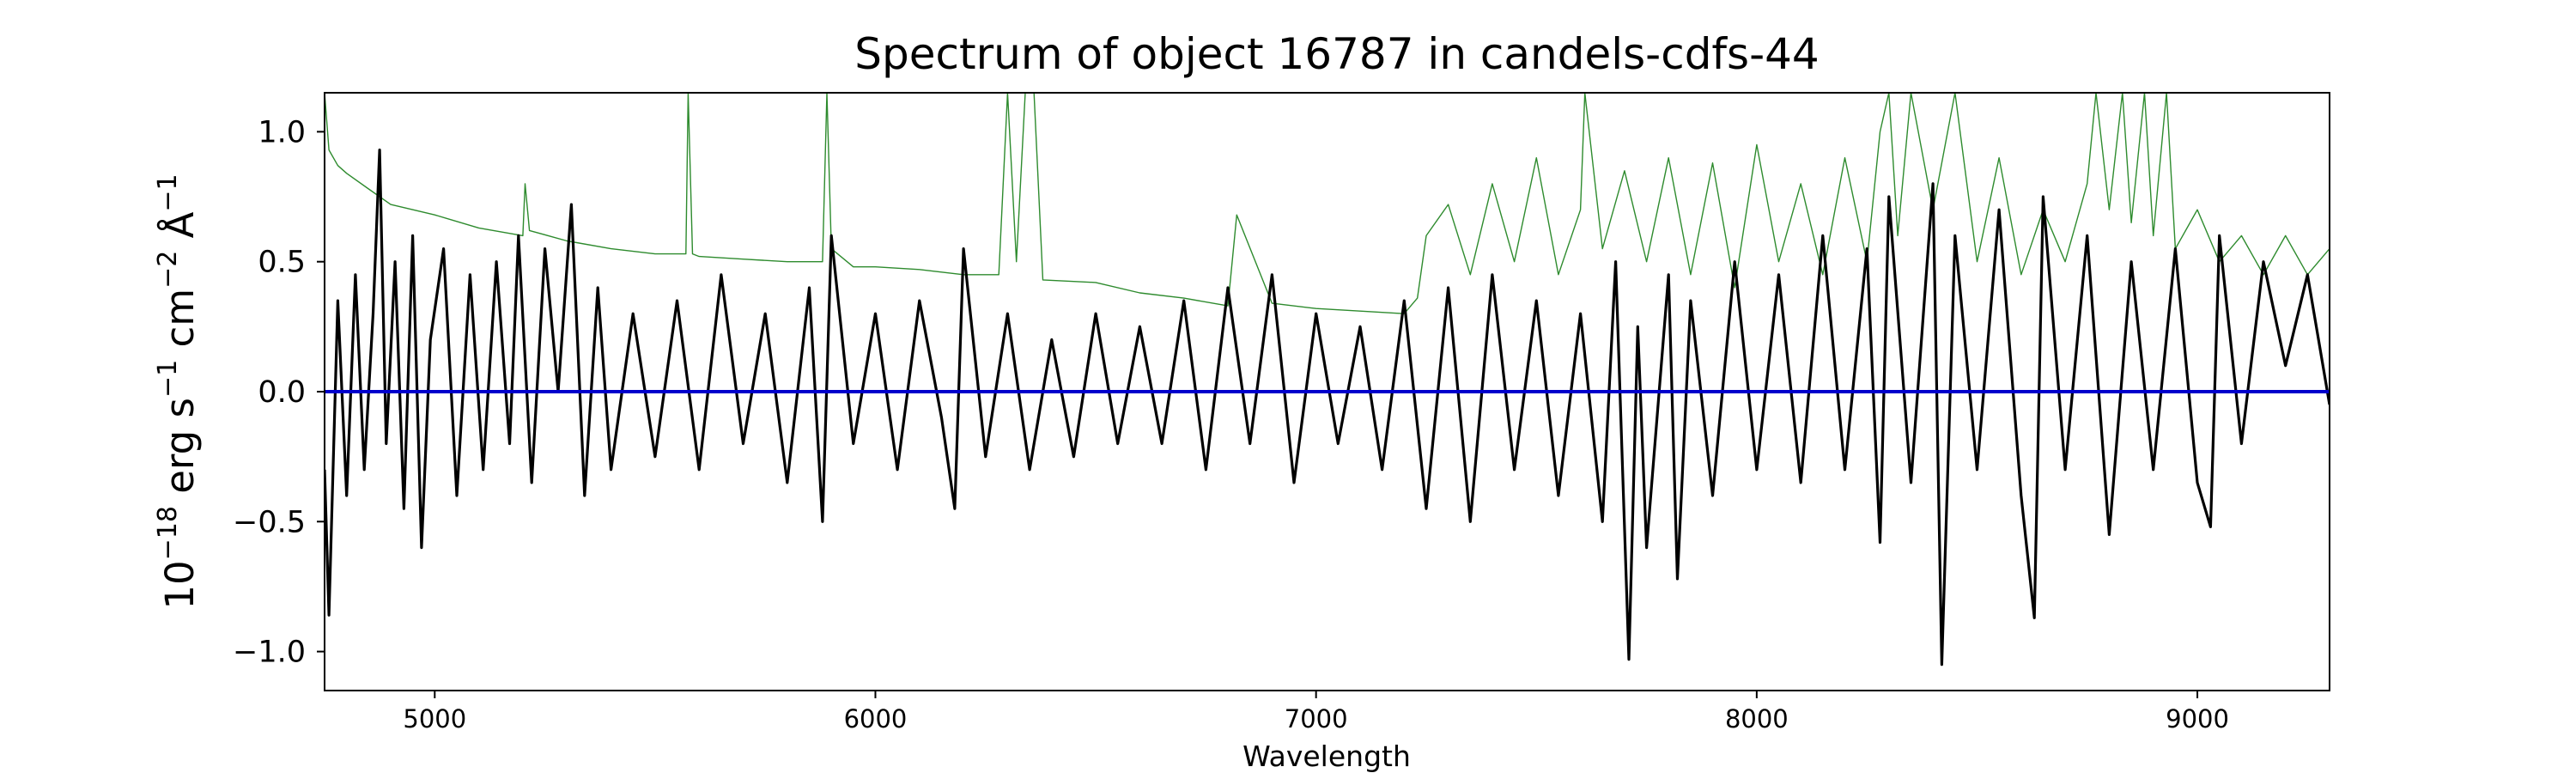 Image resolution: width=2576 pixels, height=773 pixels. What do you see at coordinates (2197, 718) in the screenshot?
I see `x-tick-label: 9000` at bounding box center [2197, 718].